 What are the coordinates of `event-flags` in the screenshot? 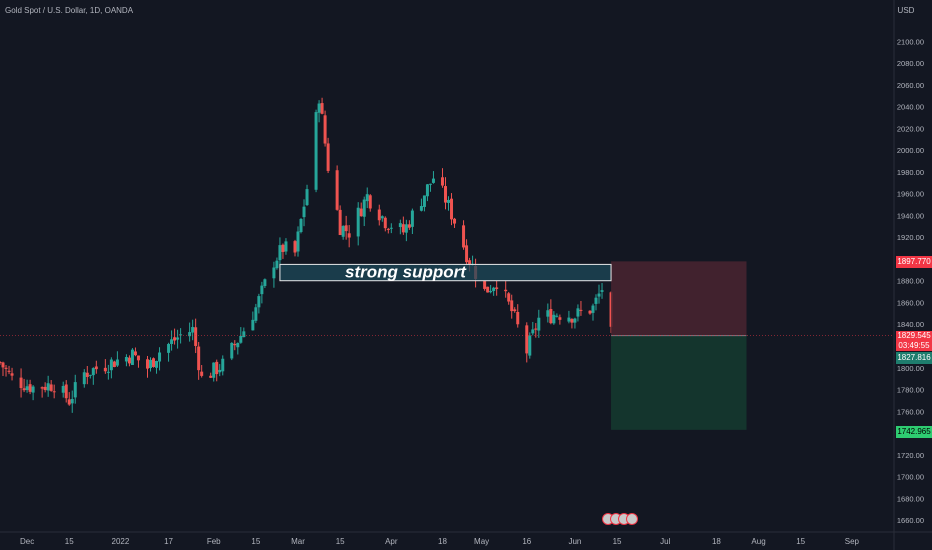 It's located at (620, 519).